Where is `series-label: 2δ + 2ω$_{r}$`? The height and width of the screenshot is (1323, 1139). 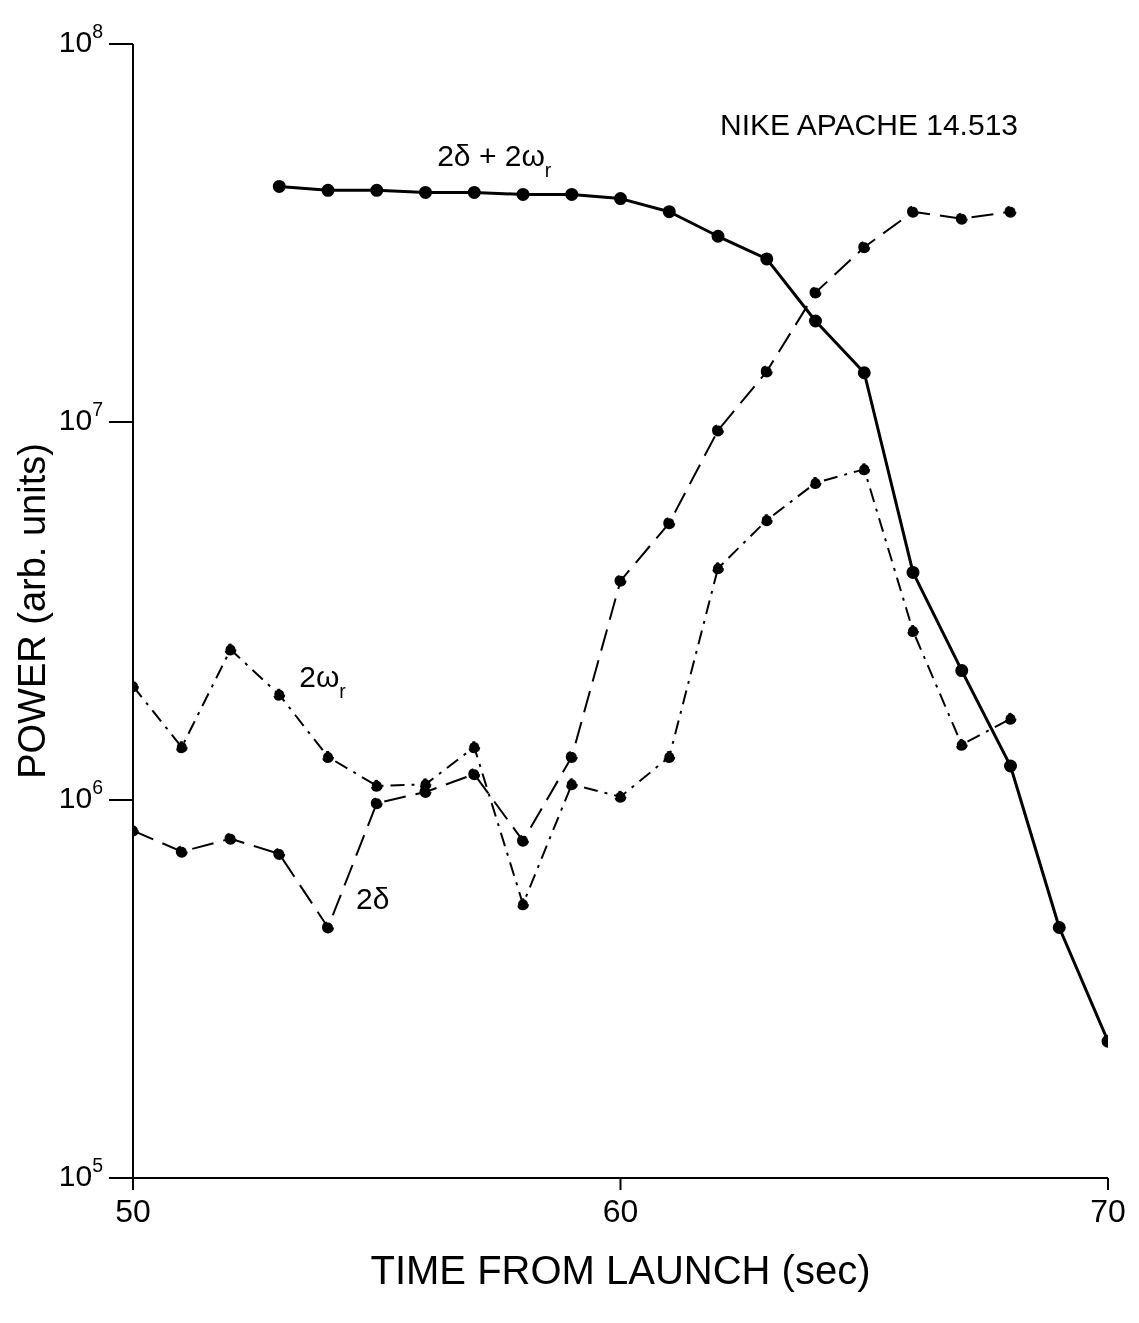
series-label: 2δ + 2ω$_{r}$ is located at coordinates (494, 160).